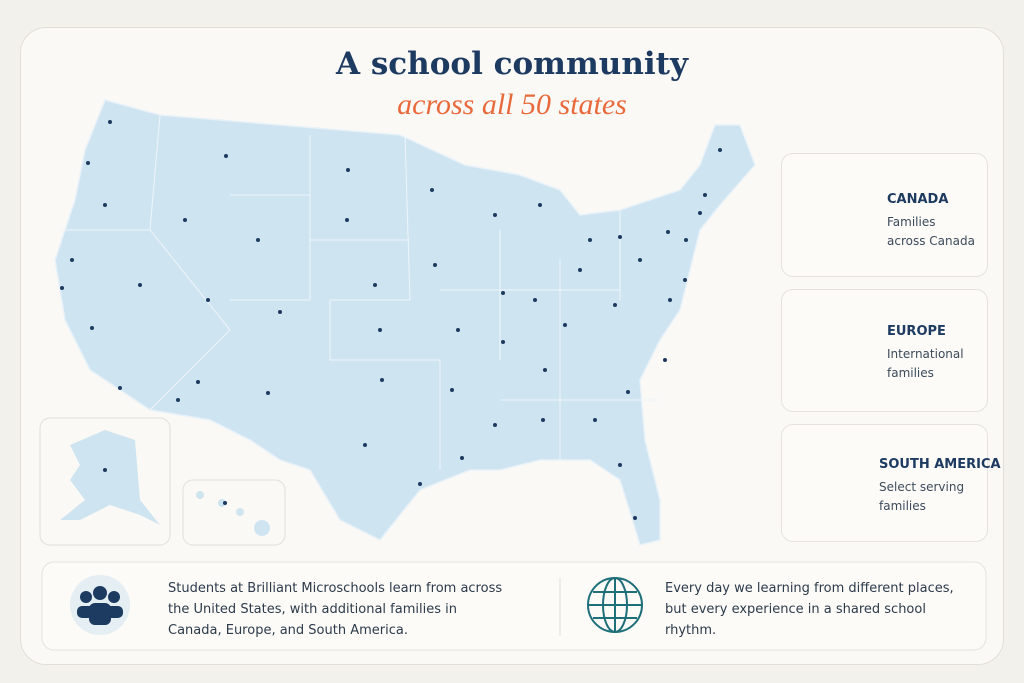 Image resolution: width=1024 pixels, height=683 pixels. What do you see at coordinates (110, 477) in the screenshot?
I see `alaska` at bounding box center [110, 477].